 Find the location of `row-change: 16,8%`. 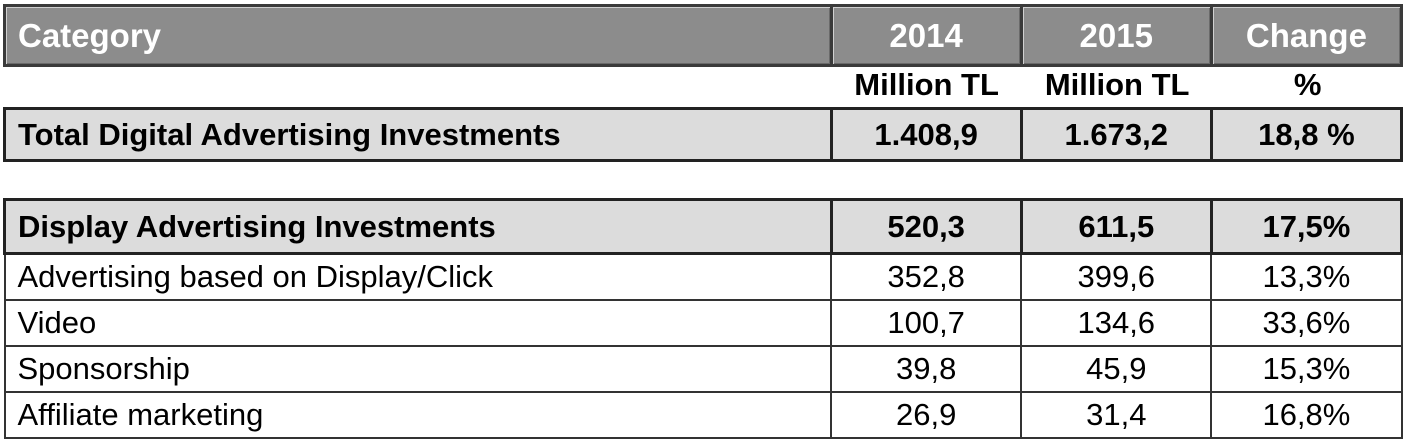

row-change: 16,8% is located at coordinates (1306, 415).